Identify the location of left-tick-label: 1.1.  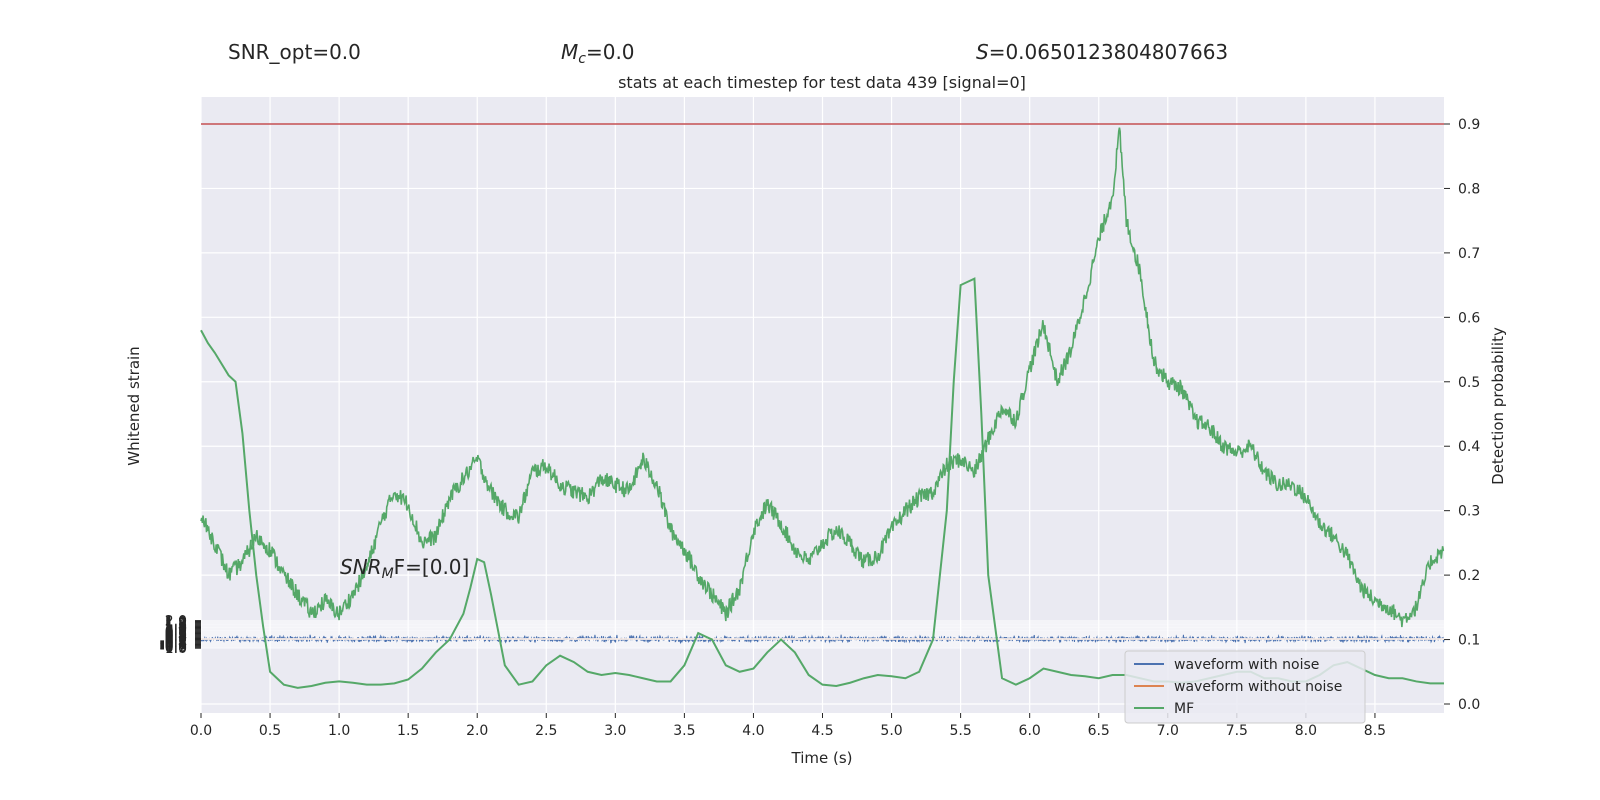
(176, 630).